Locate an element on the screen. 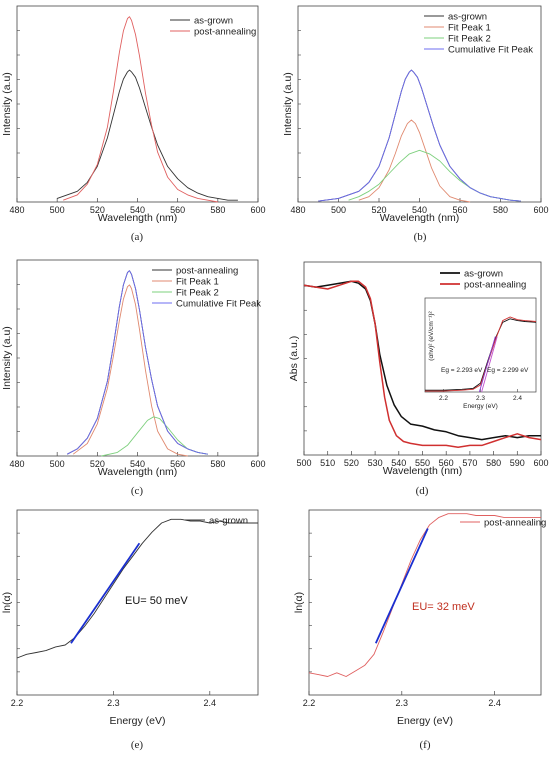 The image size is (550, 759). panel-label: (f) is located at coordinates (425, 745).